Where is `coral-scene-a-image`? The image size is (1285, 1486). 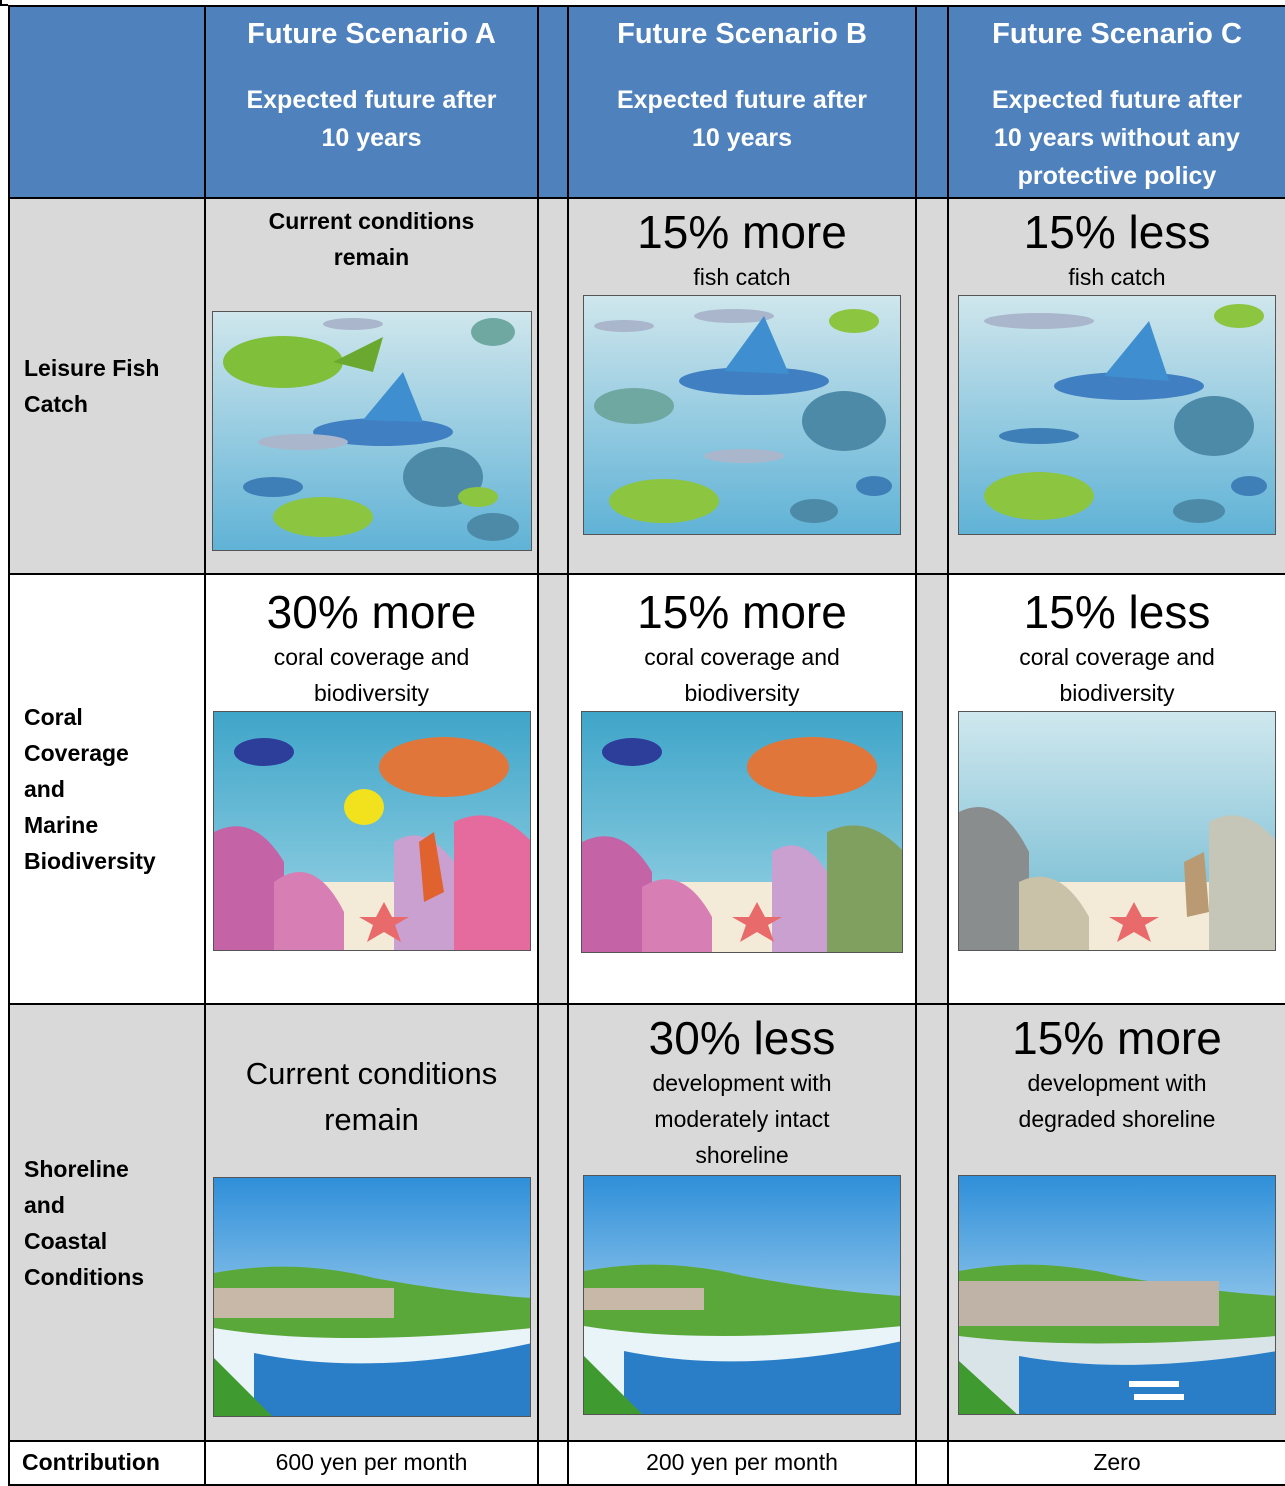
coral-scene-a-image is located at coordinates (371, 831).